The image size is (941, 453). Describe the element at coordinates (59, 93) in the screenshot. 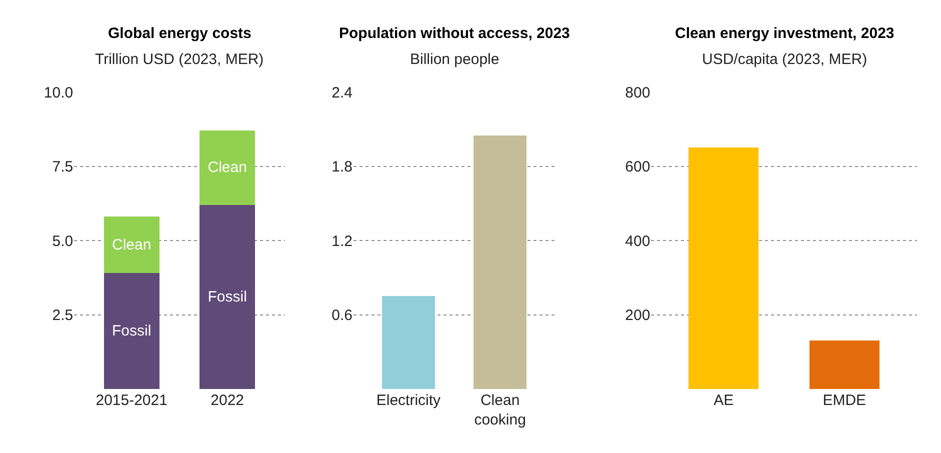

I see `y-tick-label: 10.0` at that location.